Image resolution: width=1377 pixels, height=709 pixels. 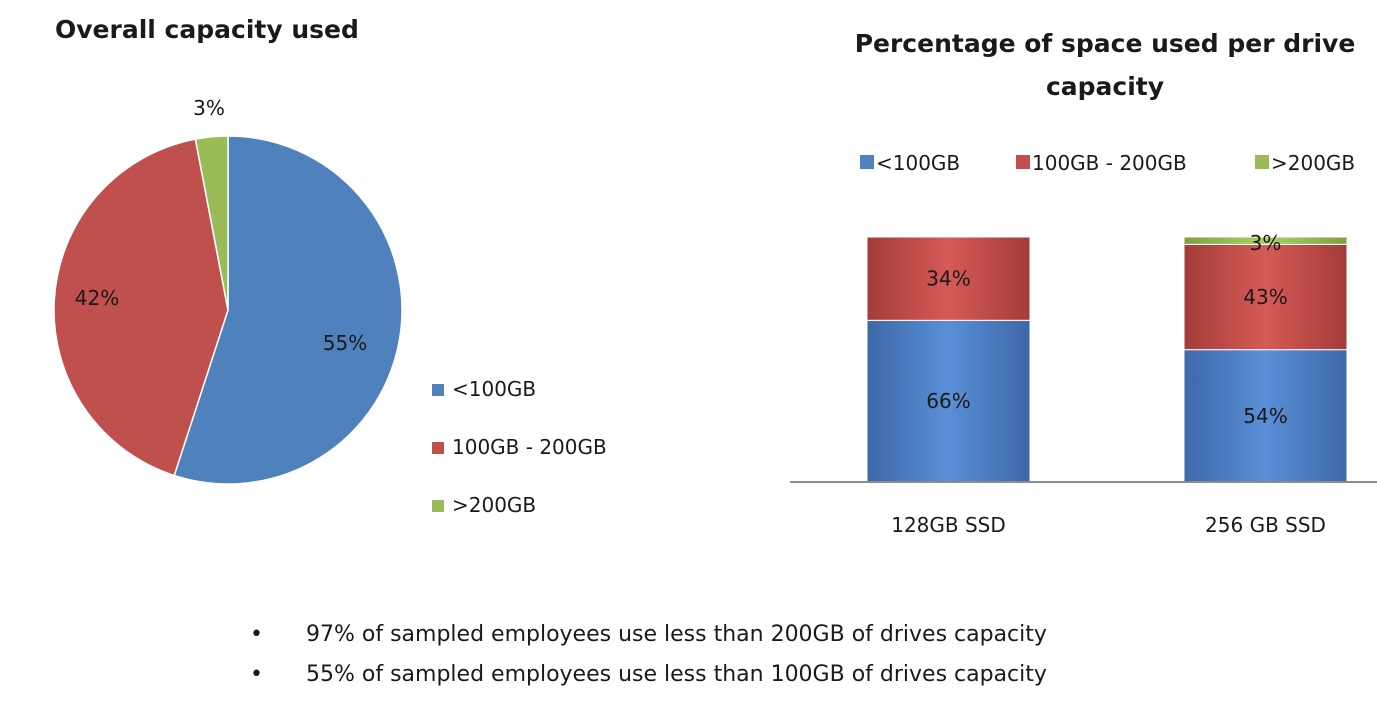 I want to click on bar-data-label: 34%, so click(x=948, y=279).